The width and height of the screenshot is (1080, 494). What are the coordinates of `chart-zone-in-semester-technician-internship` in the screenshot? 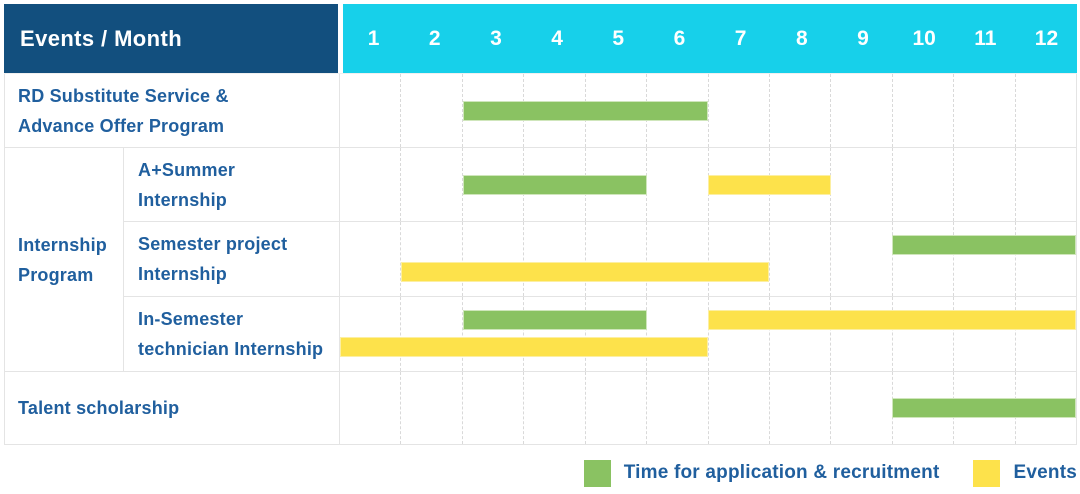 It's located at (708, 334).